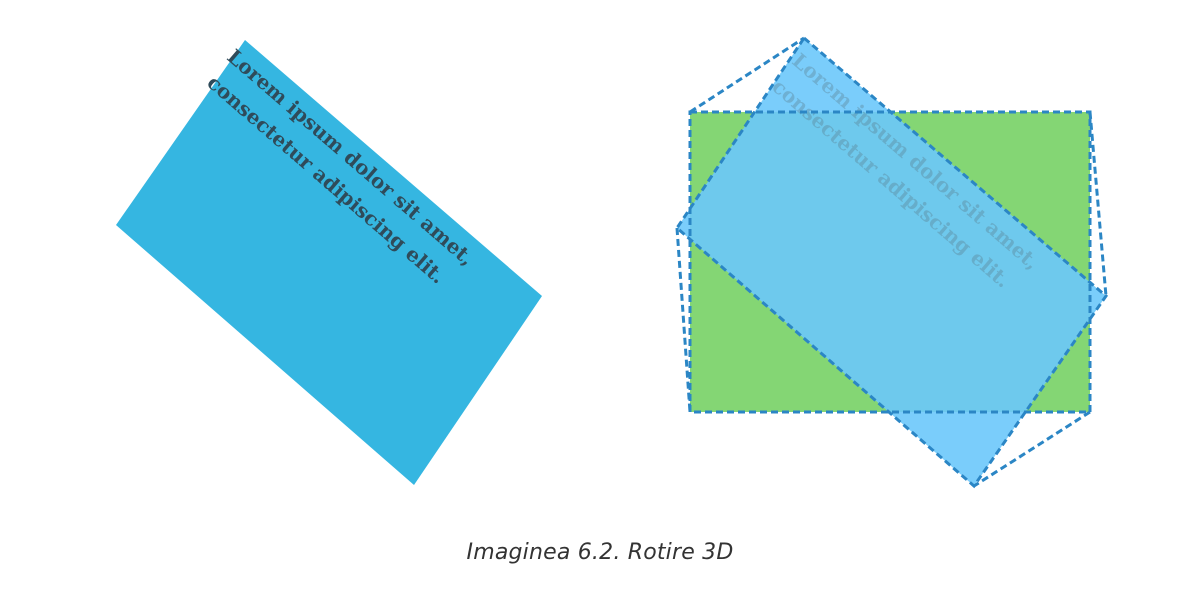 The image size is (1200, 605). What do you see at coordinates (747, 75) in the screenshot?
I see `connector-top-left` at bounding box center [747, 75].